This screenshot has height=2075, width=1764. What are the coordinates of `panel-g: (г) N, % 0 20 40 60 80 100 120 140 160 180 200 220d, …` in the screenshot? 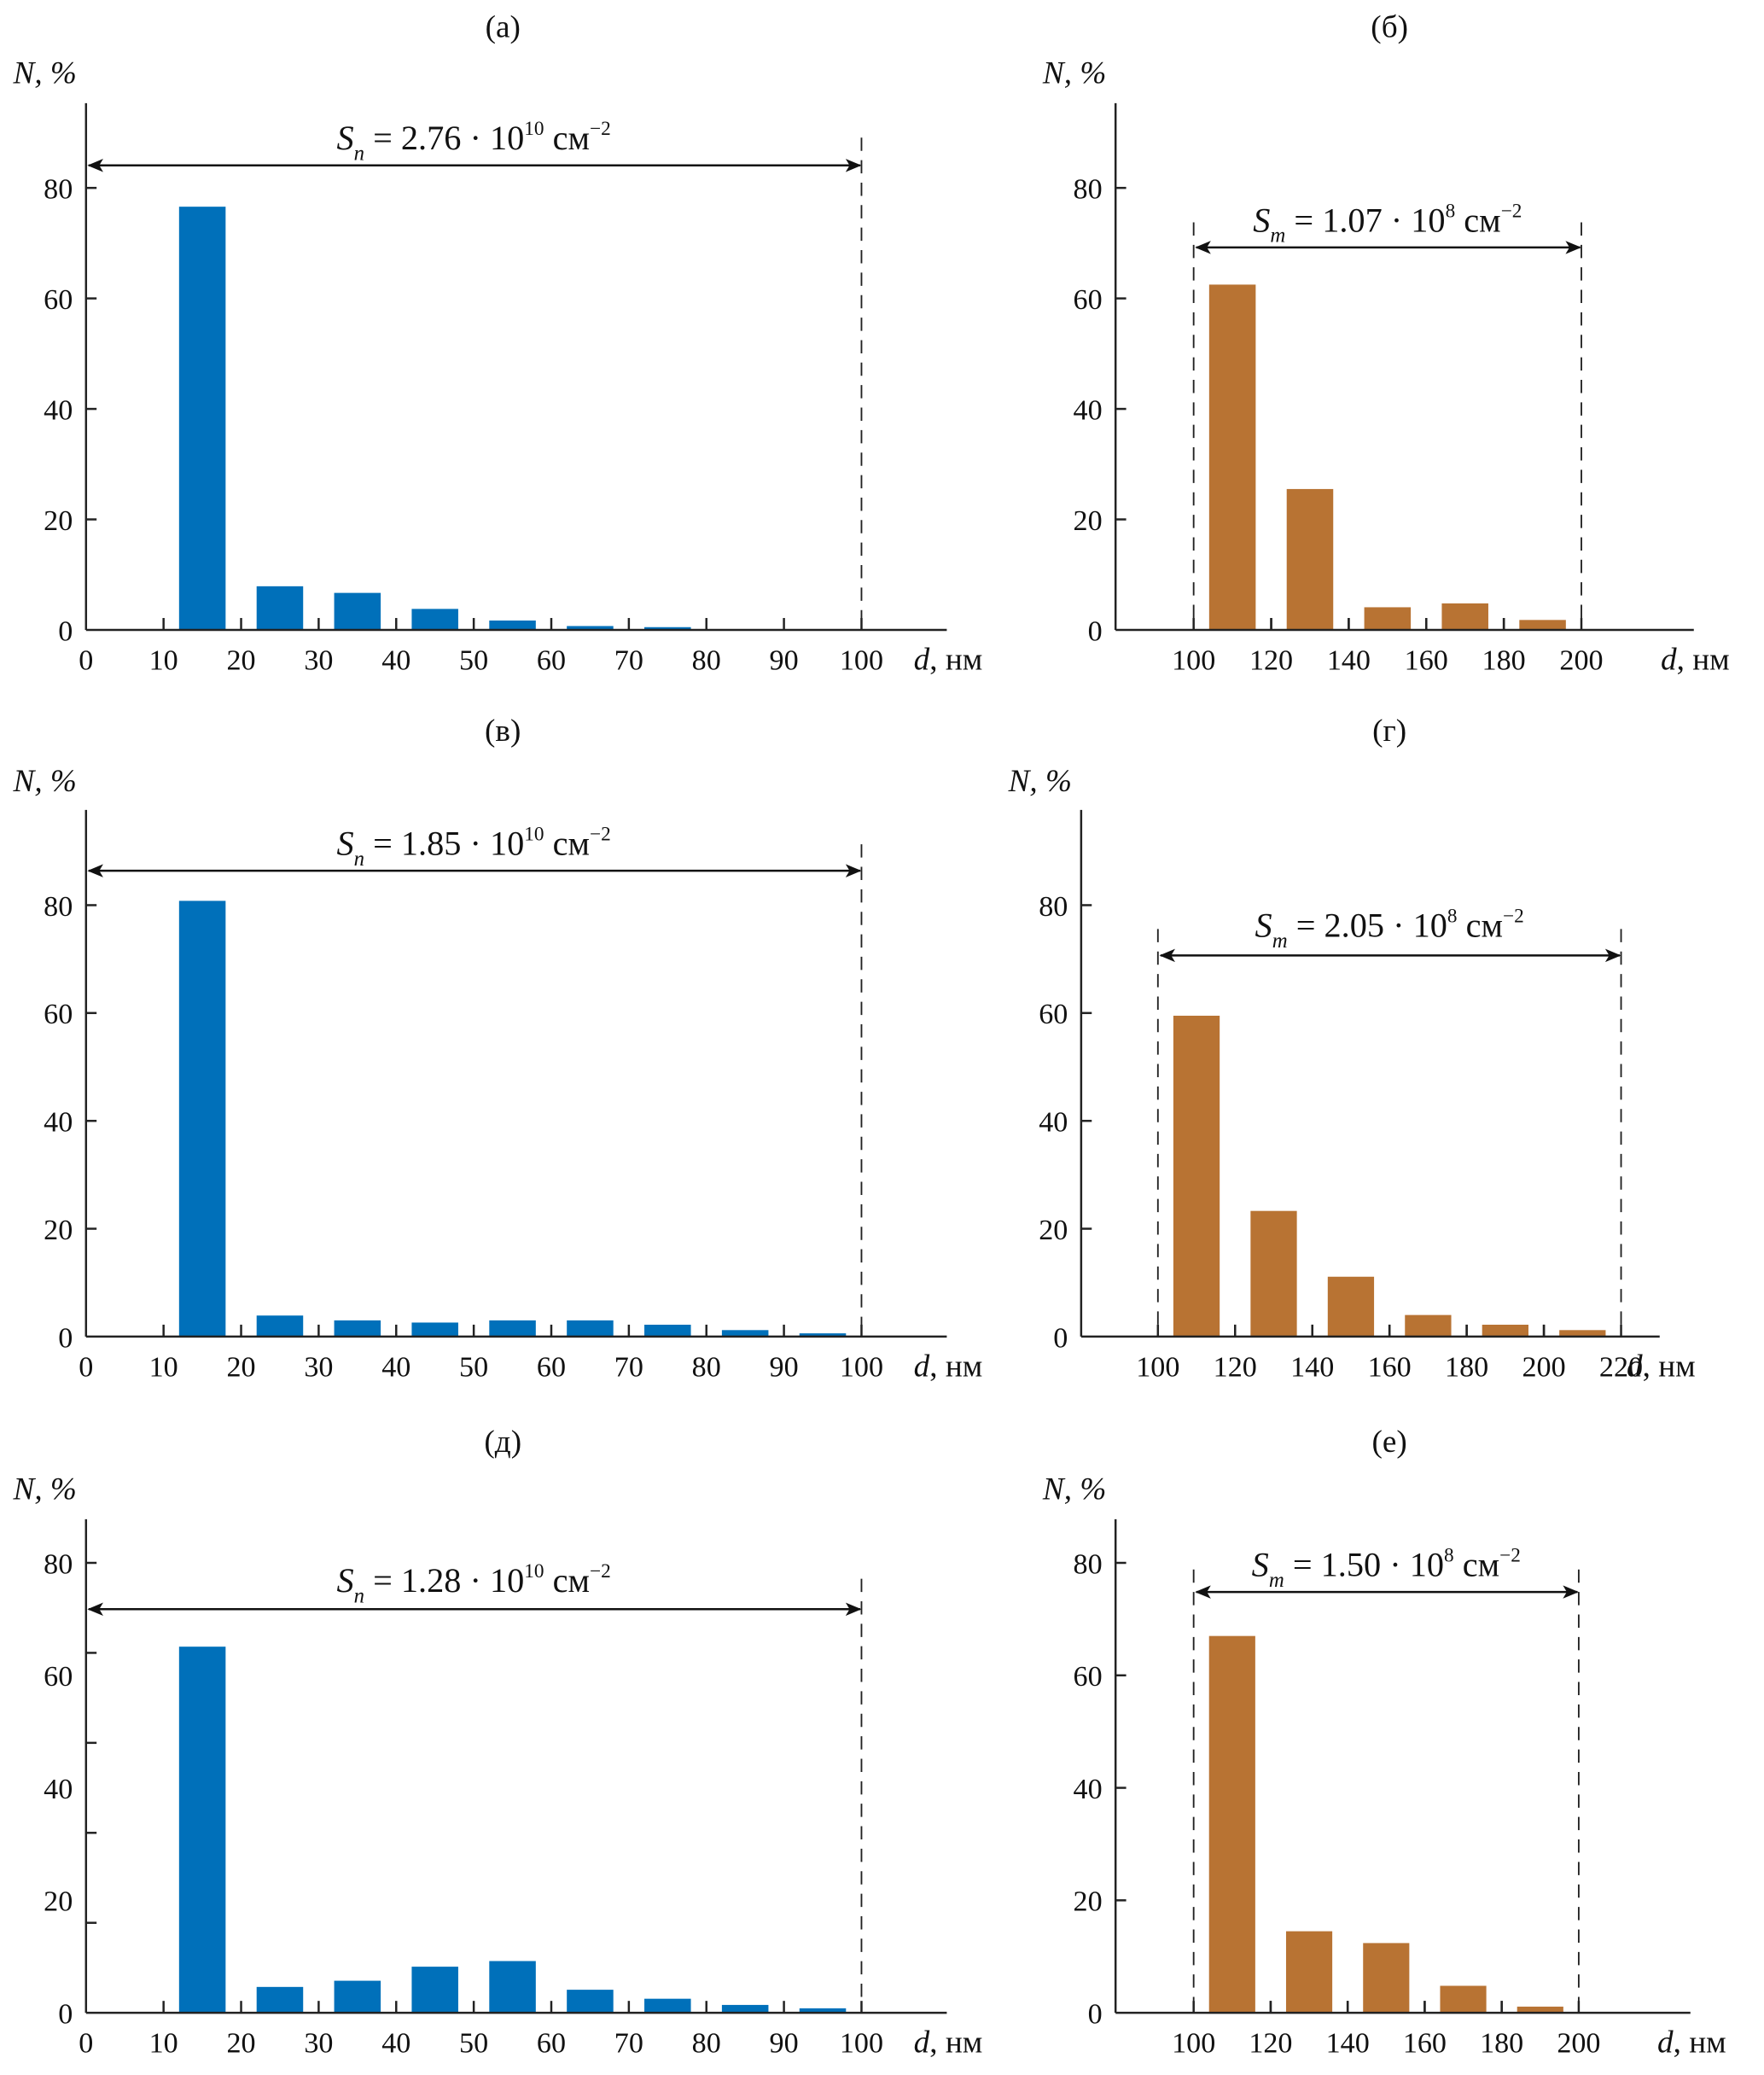 It's located at (1352, 1049).